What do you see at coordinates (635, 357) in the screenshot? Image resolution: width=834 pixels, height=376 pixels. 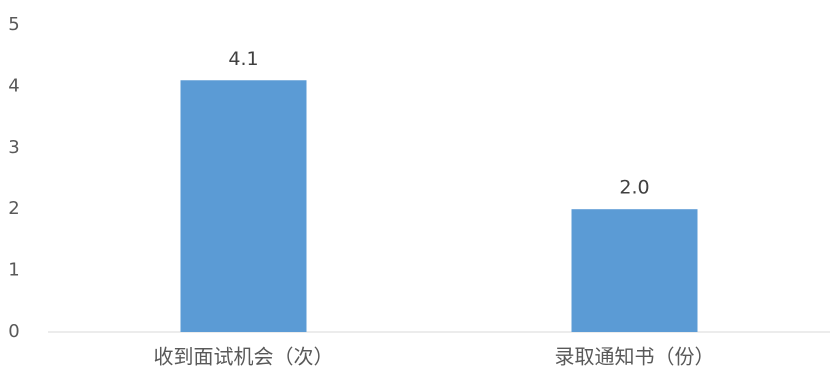 I see `category-label: 录取通知书（份）` at bounding box center [635, 357].